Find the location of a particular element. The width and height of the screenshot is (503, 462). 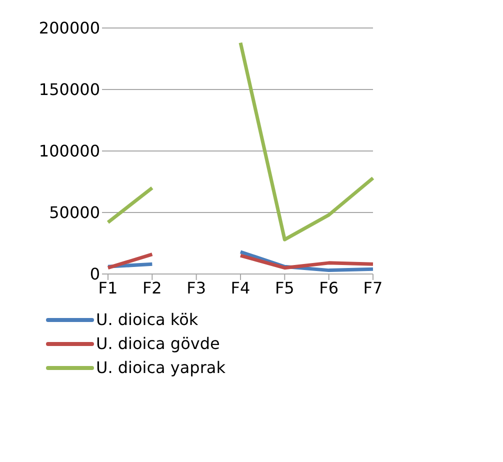

x-tick-label: F1 is located at coordinates (108, 288).